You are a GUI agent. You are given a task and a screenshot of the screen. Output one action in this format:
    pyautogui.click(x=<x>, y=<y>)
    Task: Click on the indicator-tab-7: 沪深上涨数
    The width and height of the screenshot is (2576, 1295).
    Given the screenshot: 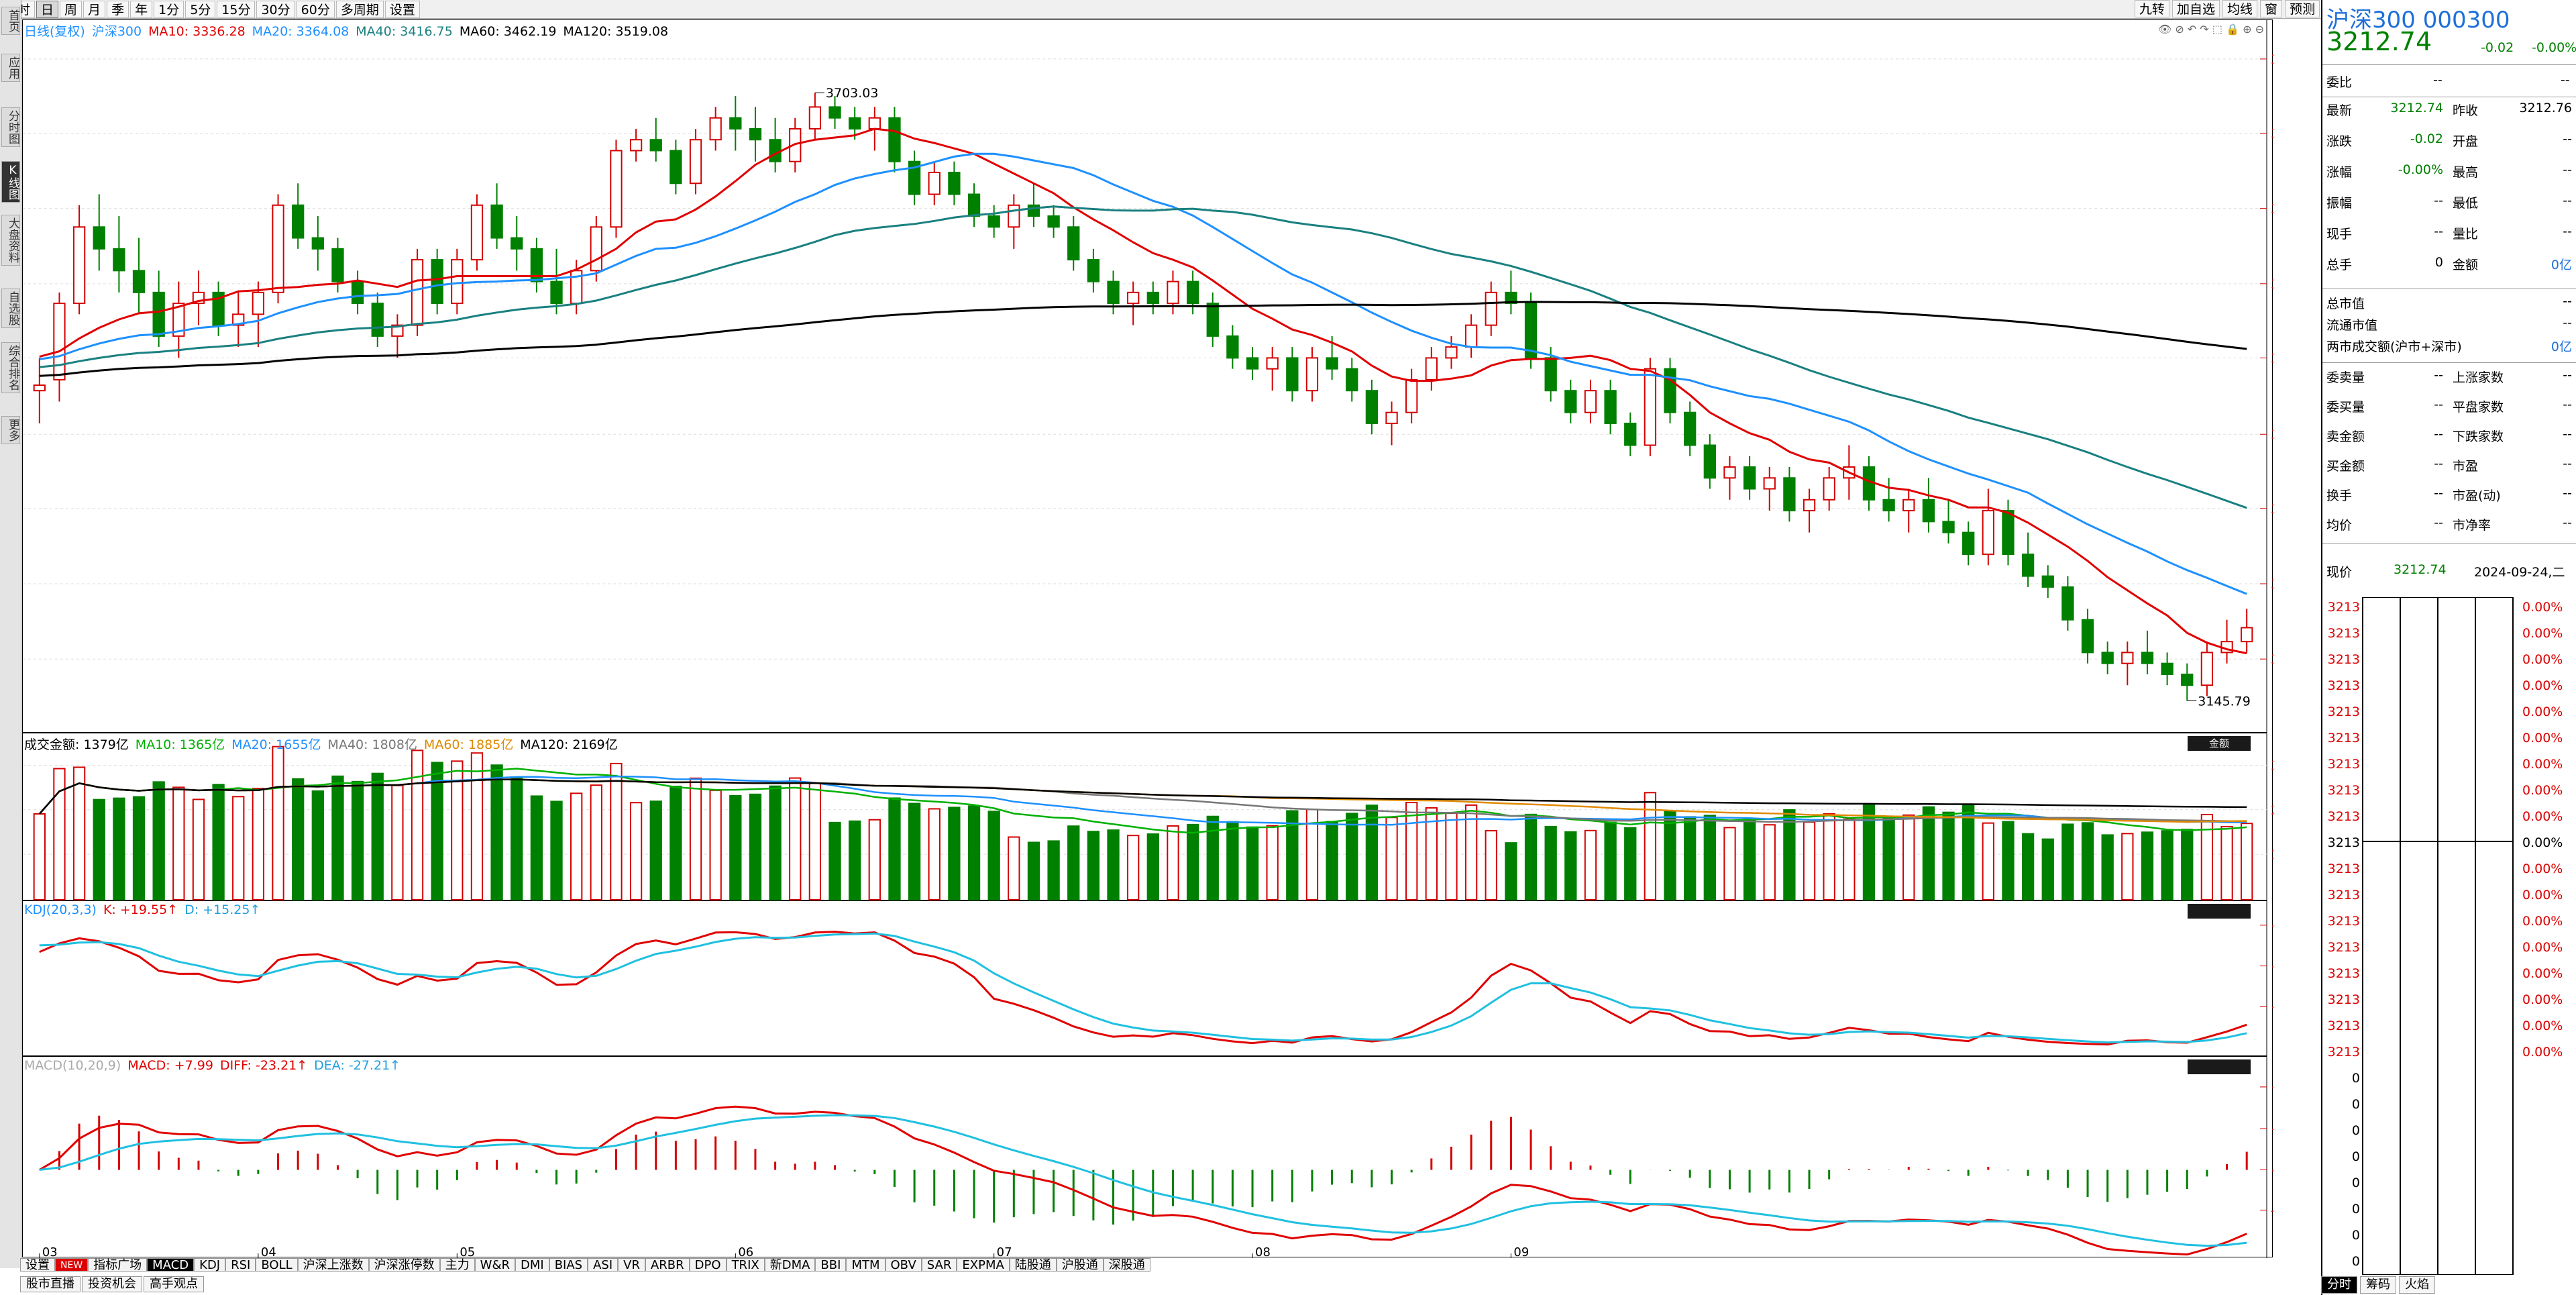 What is the action you would take?
    pyautogui.click(x=333, y=1265)
    